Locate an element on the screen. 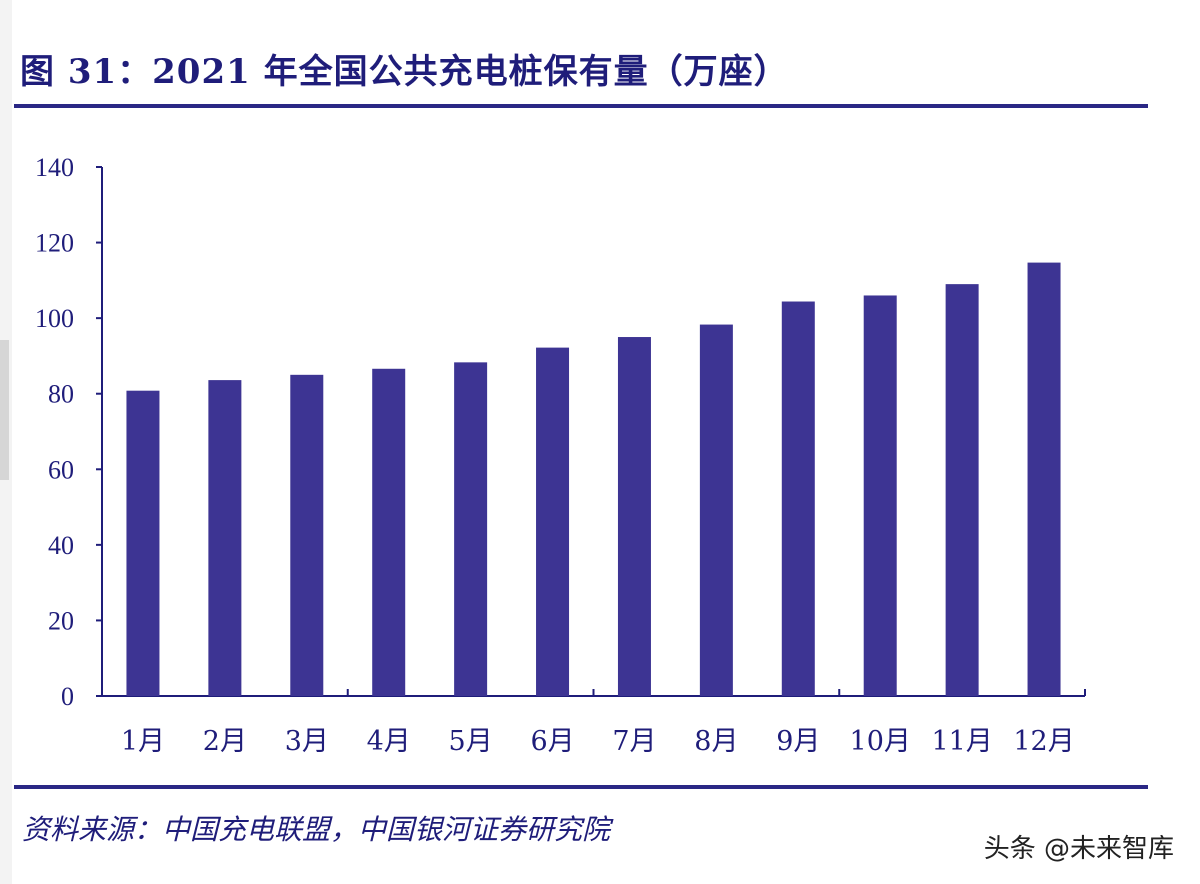  x-tick-label: 10月 is located at coordinates (880, 741).